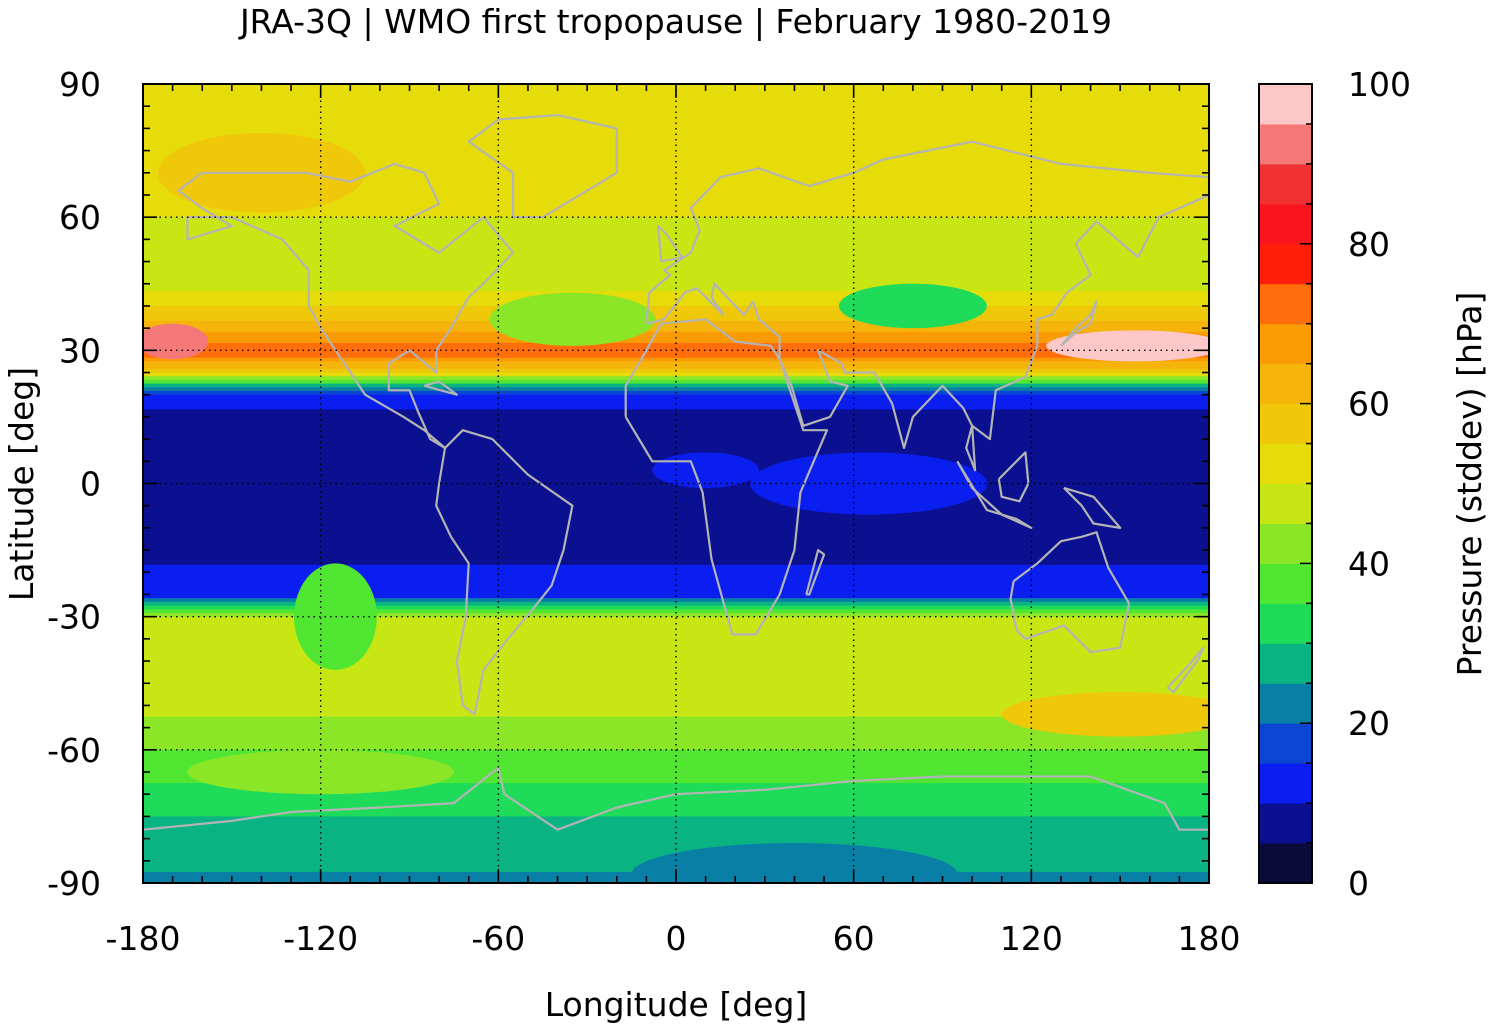 The height and width of the screenshot is (1029, 1493). I want to click on colorbar-tick-labels: 0 20 40 60 80 100, so click(1379, 484).